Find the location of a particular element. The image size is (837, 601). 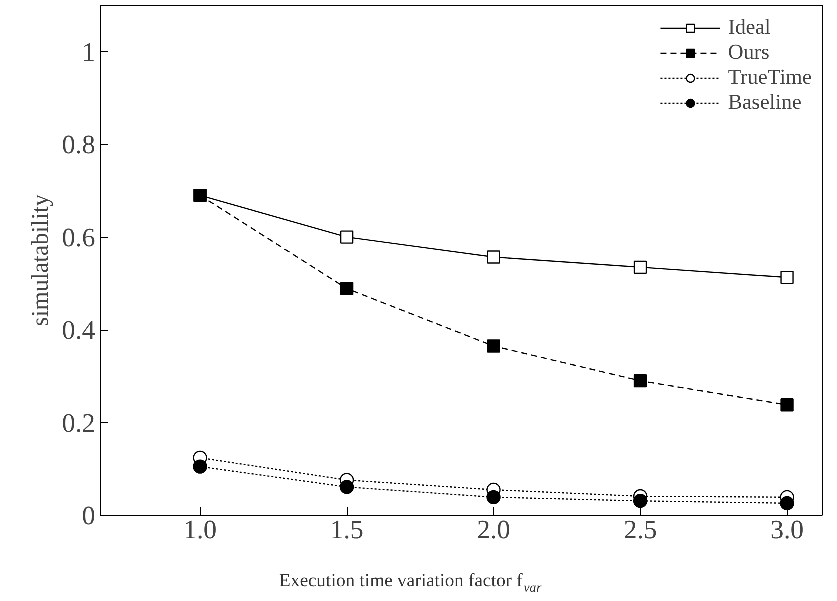

x-tick-label: 1.5 is located at coordinates (347, 529).